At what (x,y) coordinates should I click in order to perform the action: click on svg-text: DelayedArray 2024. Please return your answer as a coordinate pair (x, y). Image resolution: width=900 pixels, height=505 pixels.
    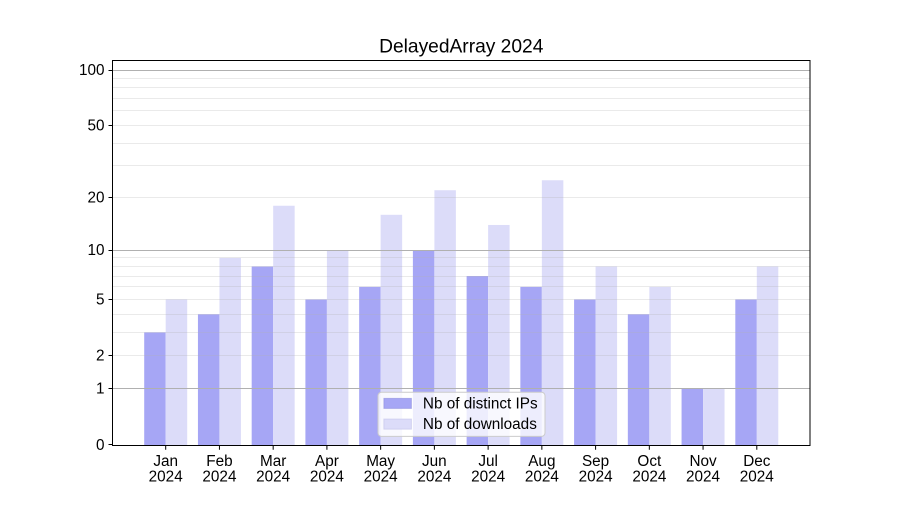
    Looking at the image, I should click on (461, 46).